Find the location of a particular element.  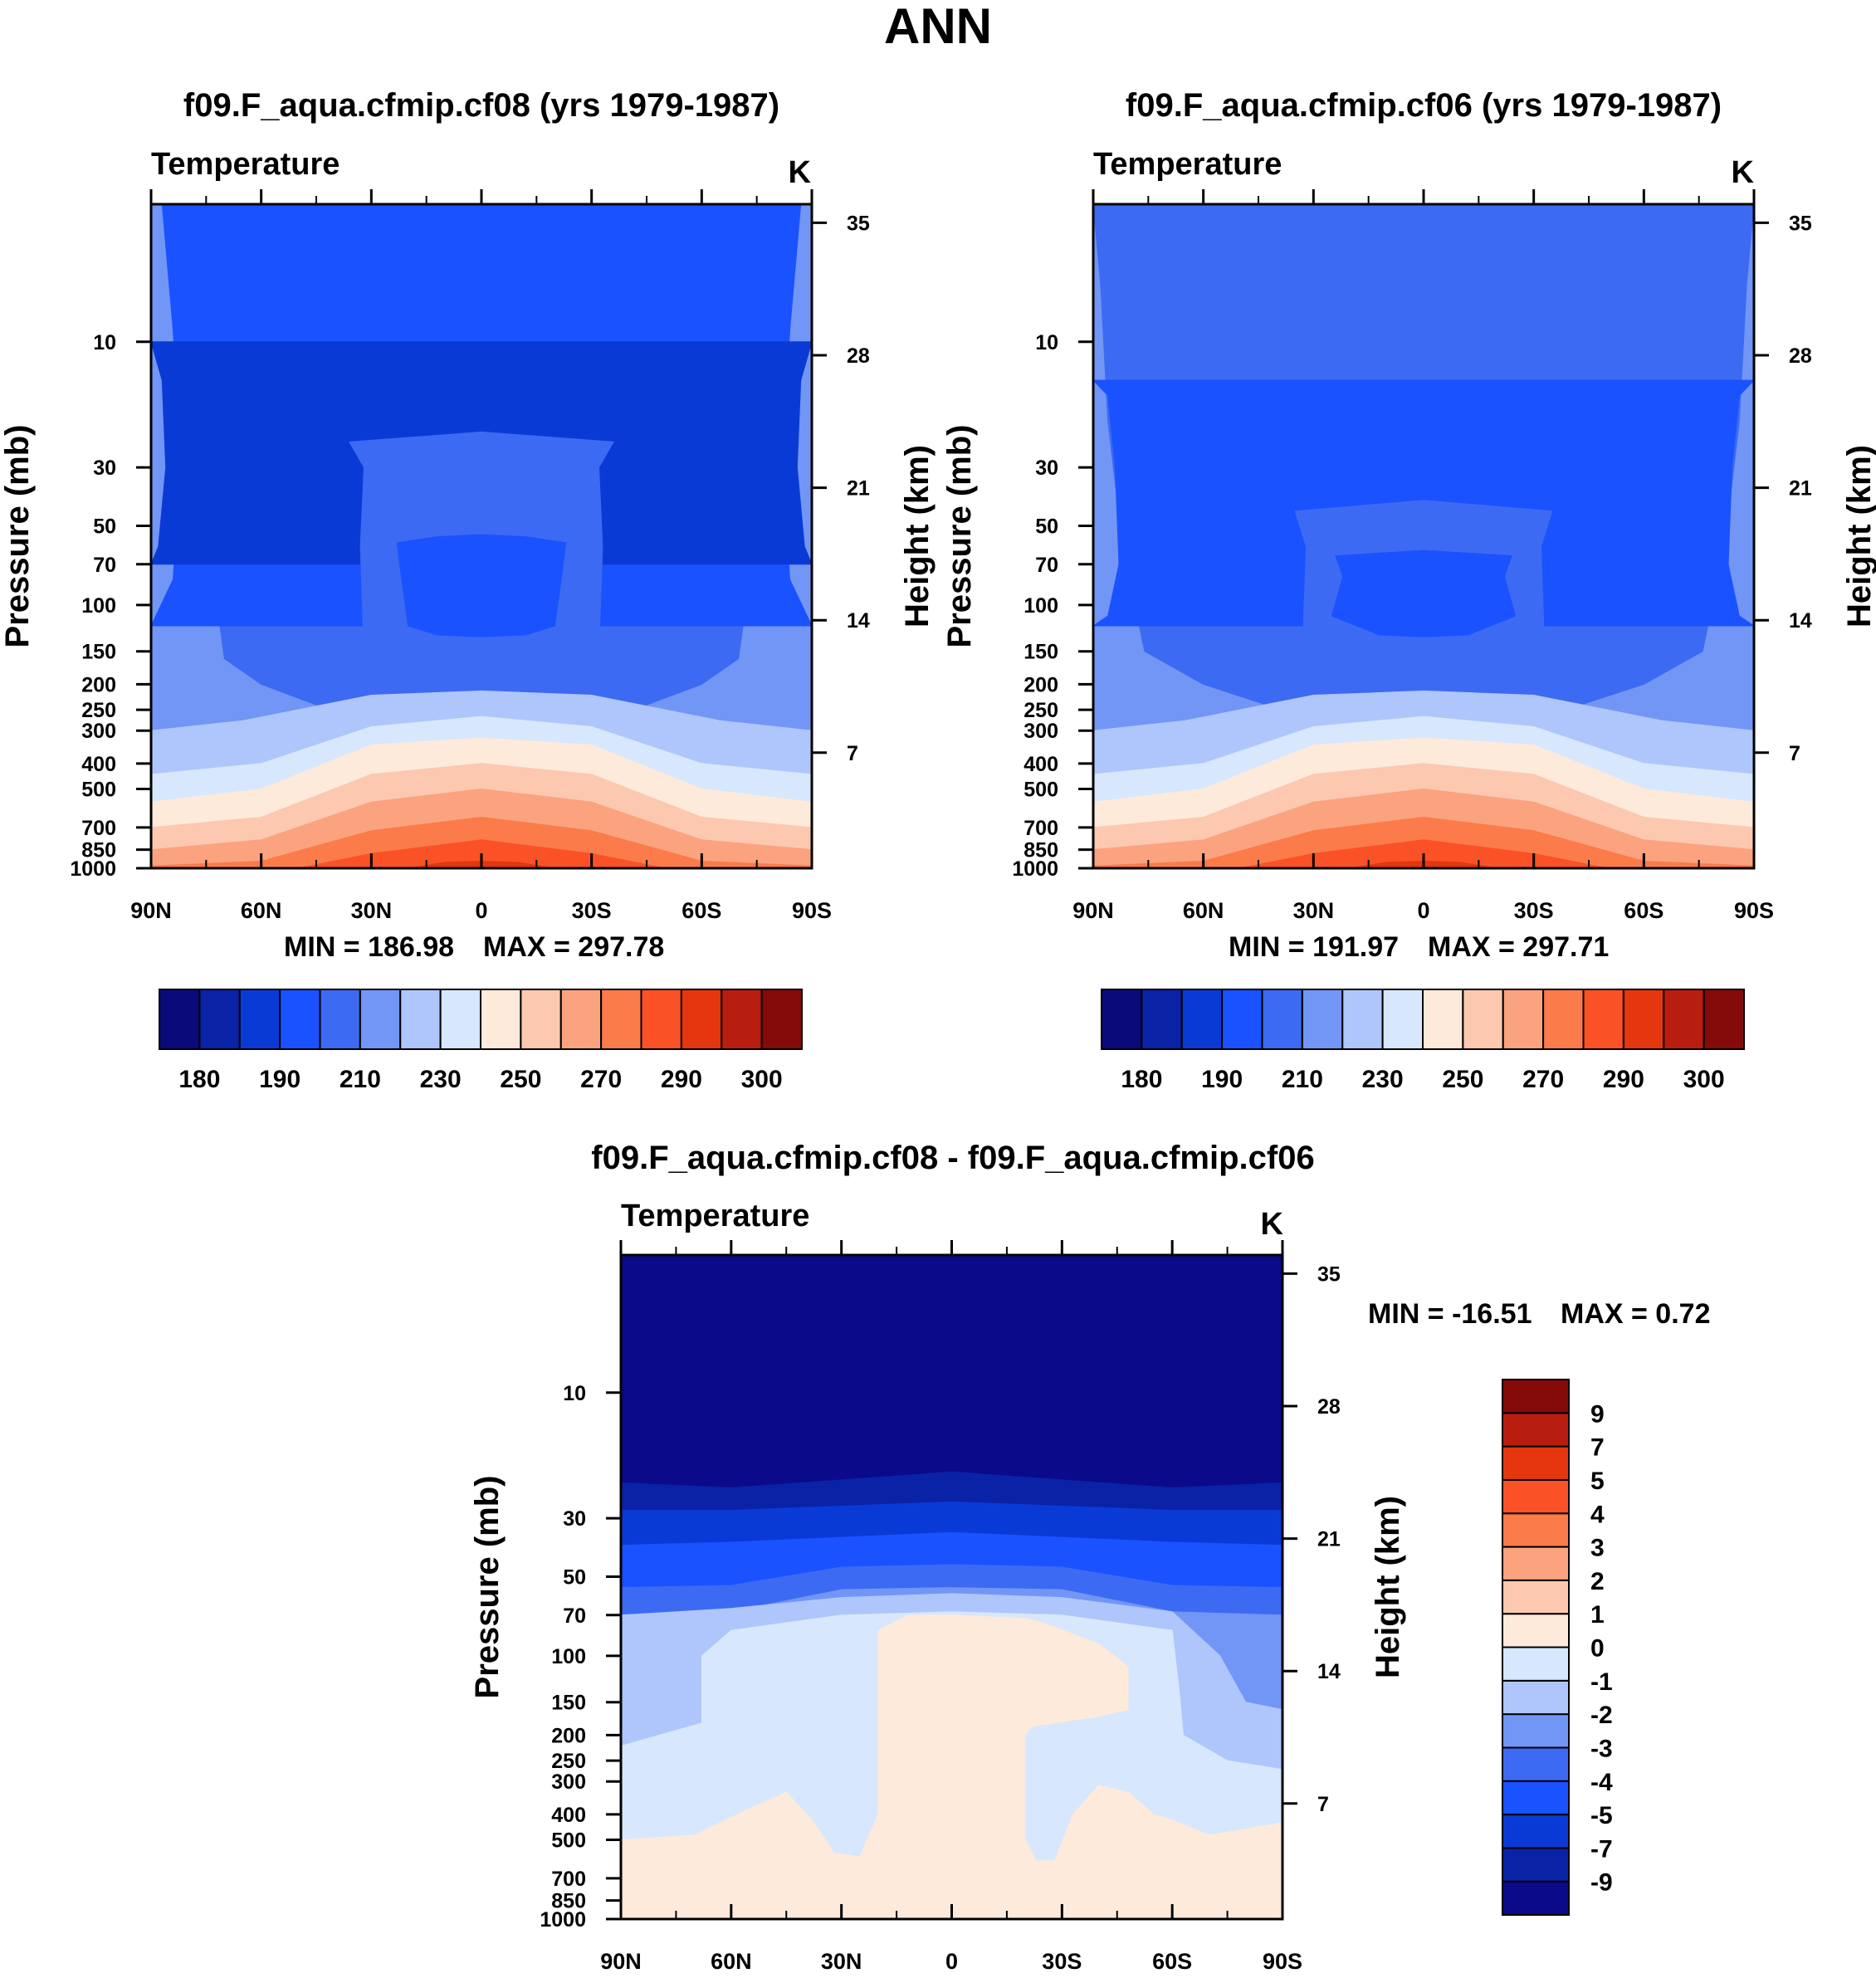

min-label: MIN = 186.98 is located at coordinates (369, 947).